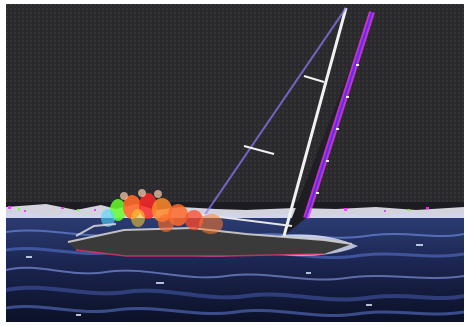 The width and height of the screenshot is (470, 326). Describe the element at coordinates (284, 115) in the screenshot. I see `spreaders` at that location.